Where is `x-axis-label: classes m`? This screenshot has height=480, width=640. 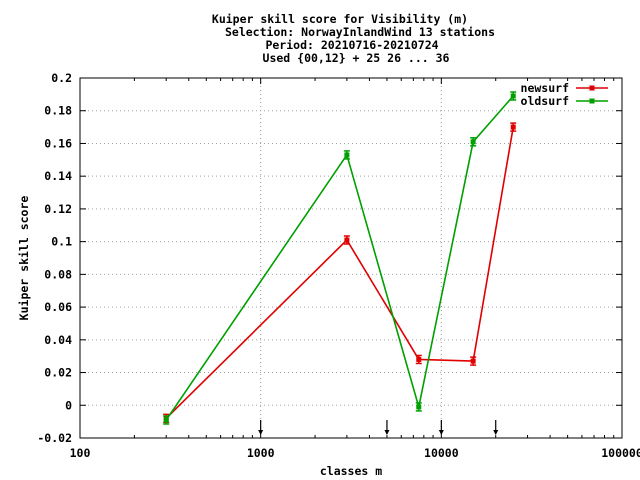 x-axis-label: classes m is located at coordinates (351, 471).